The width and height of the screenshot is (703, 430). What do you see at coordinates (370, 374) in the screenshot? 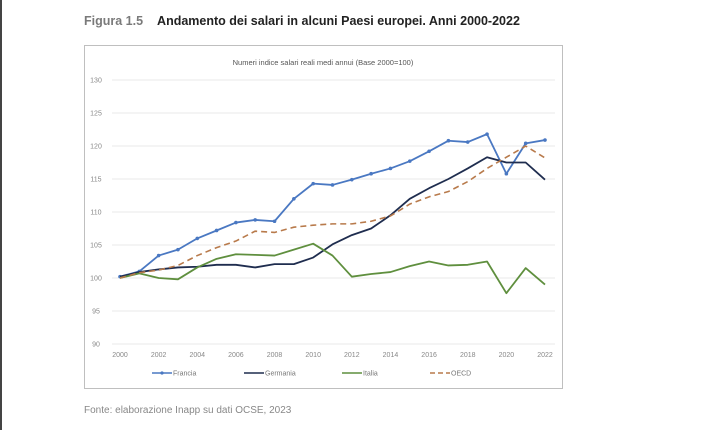
I see `legend-label-italia: Italia` at bounding box center [370, 374].